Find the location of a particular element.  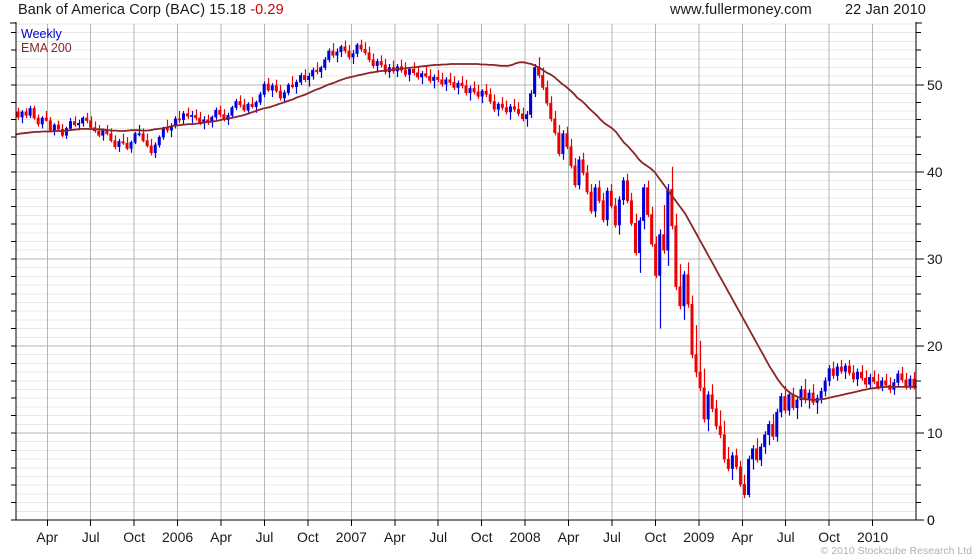

chart-title-change: -0.29 is located at coordinates (267, 10).